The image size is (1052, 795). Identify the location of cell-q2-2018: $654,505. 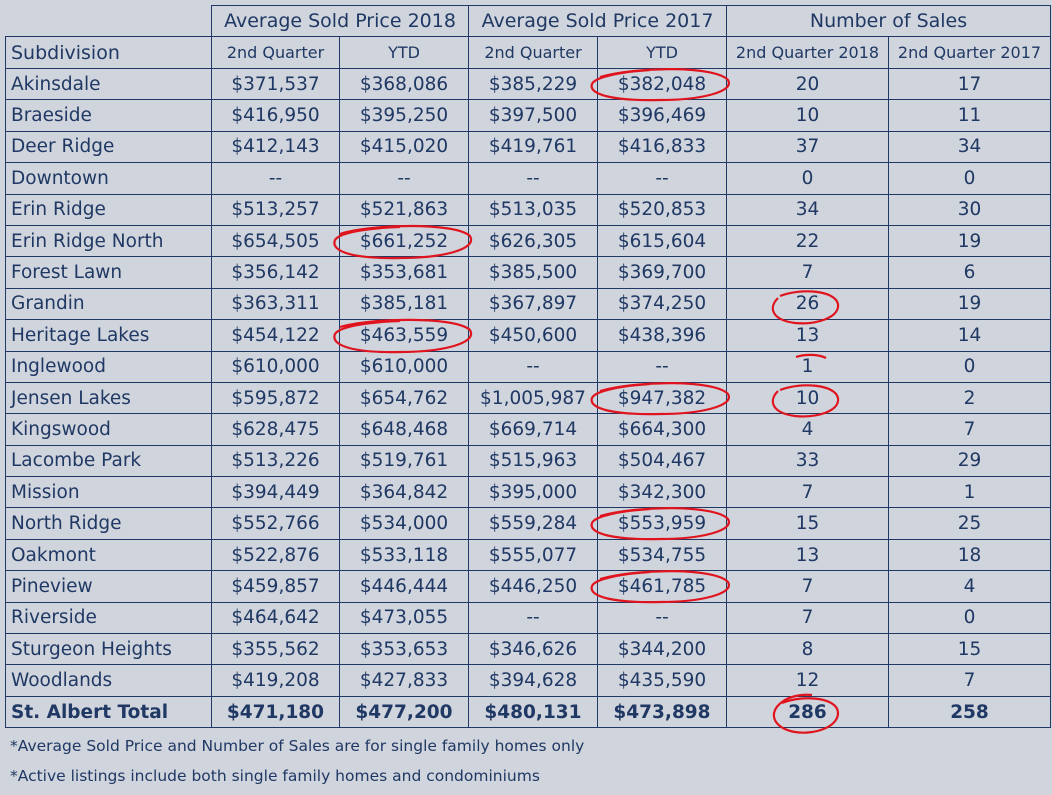
(275, 241).